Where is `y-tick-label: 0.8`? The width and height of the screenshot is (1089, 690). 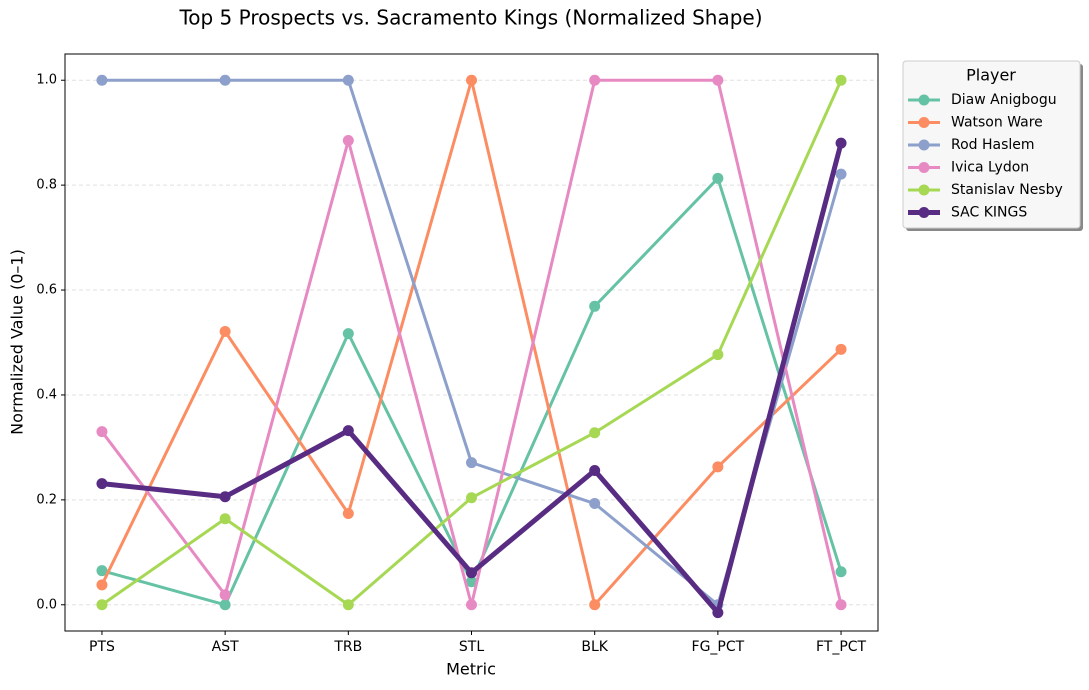 y-tick-label: 0.8 is located at coordinates (46, 185).